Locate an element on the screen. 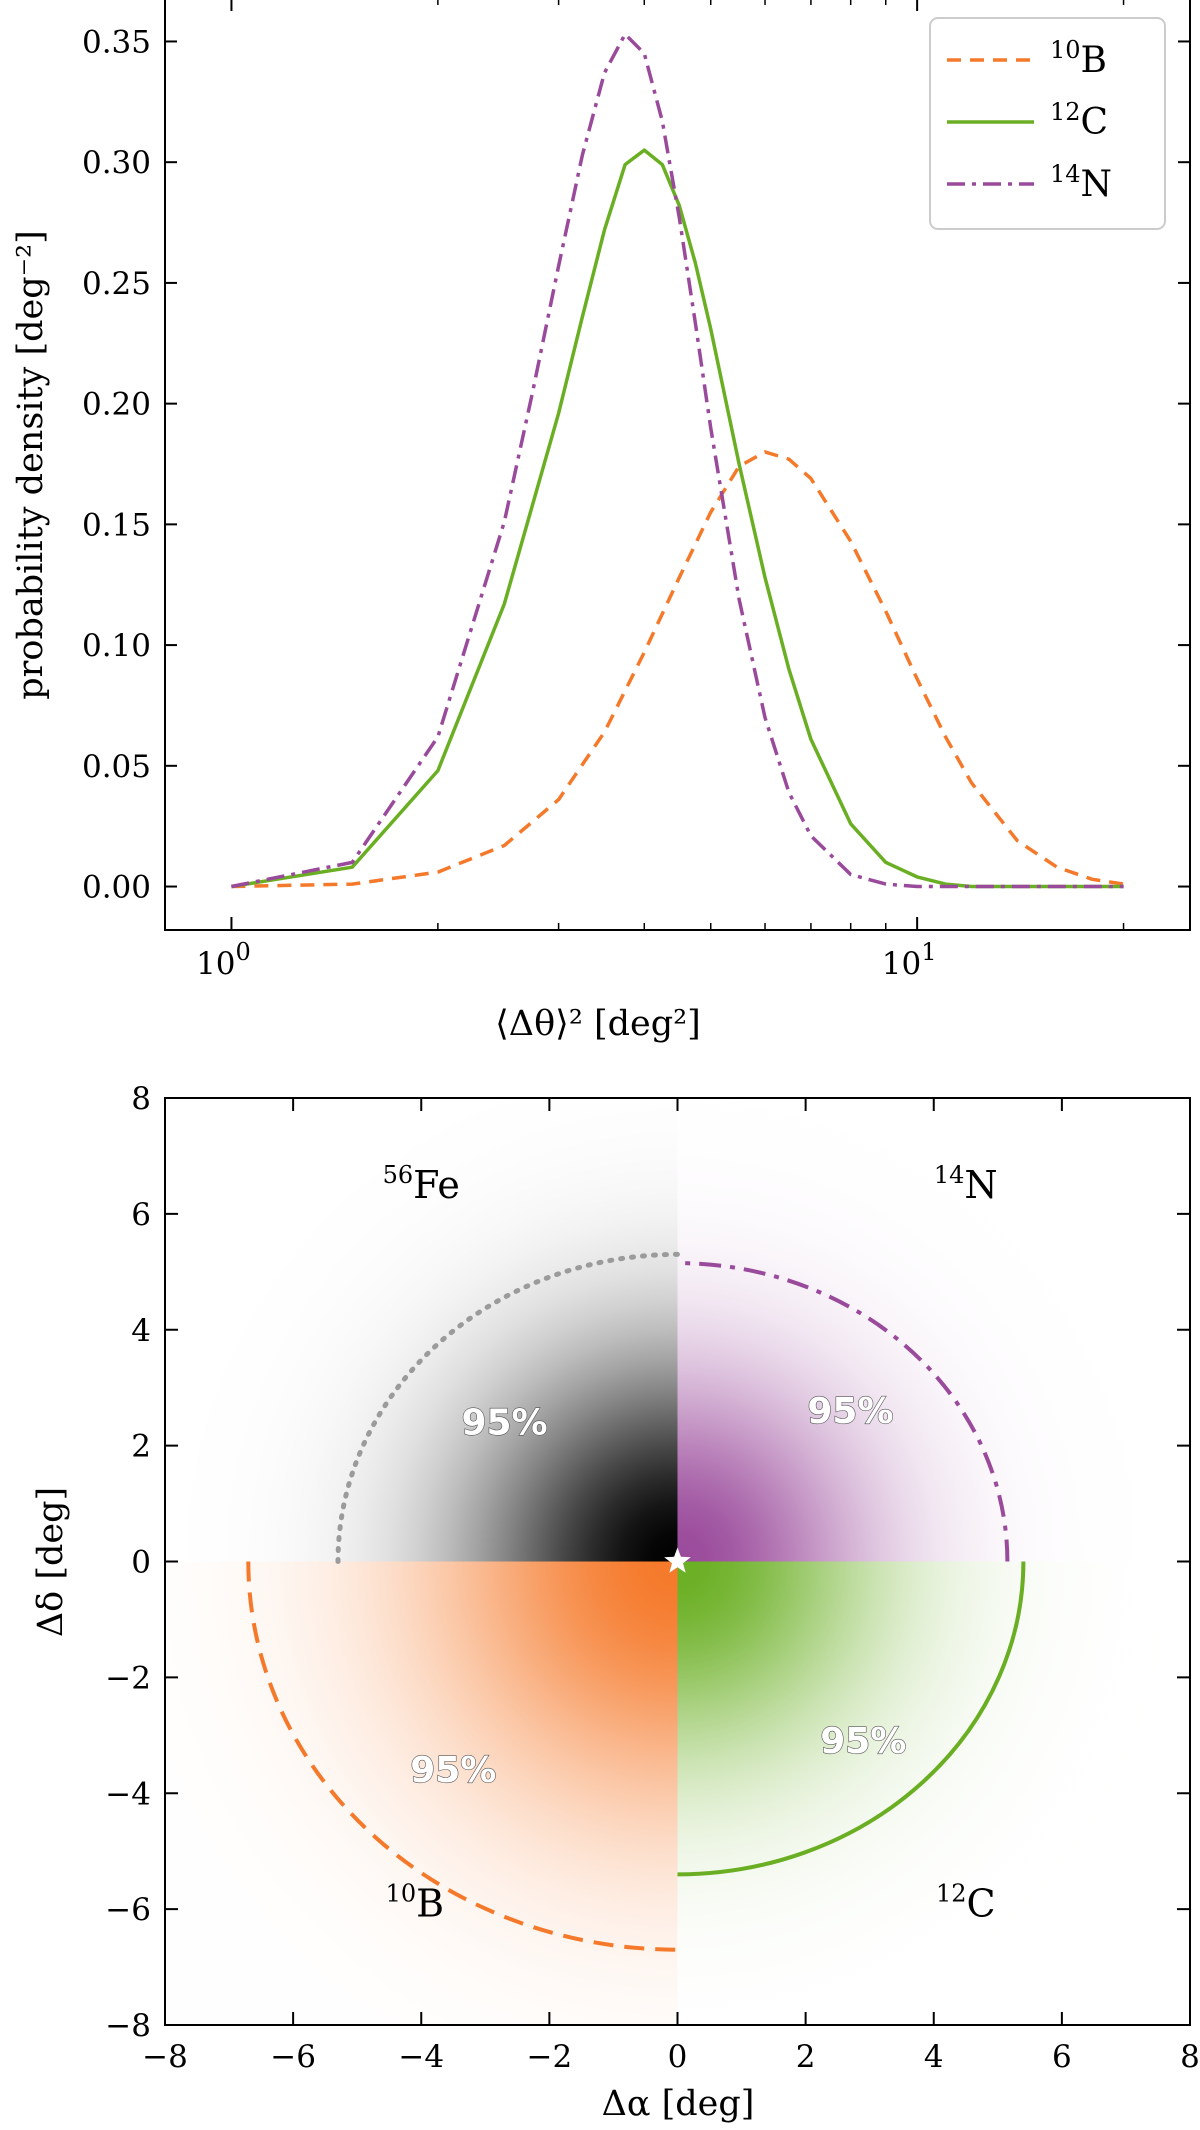  quadrant-label-iron: 56Fe is located at coordinates (421, 1184).